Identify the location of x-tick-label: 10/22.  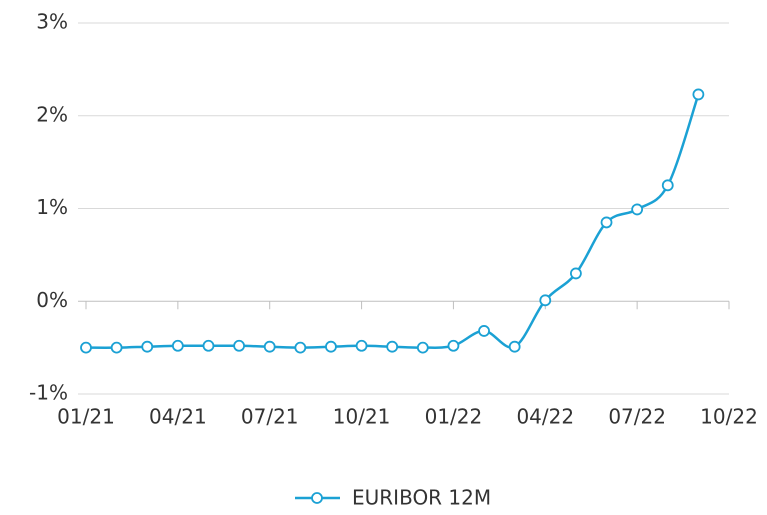
(729, 417).